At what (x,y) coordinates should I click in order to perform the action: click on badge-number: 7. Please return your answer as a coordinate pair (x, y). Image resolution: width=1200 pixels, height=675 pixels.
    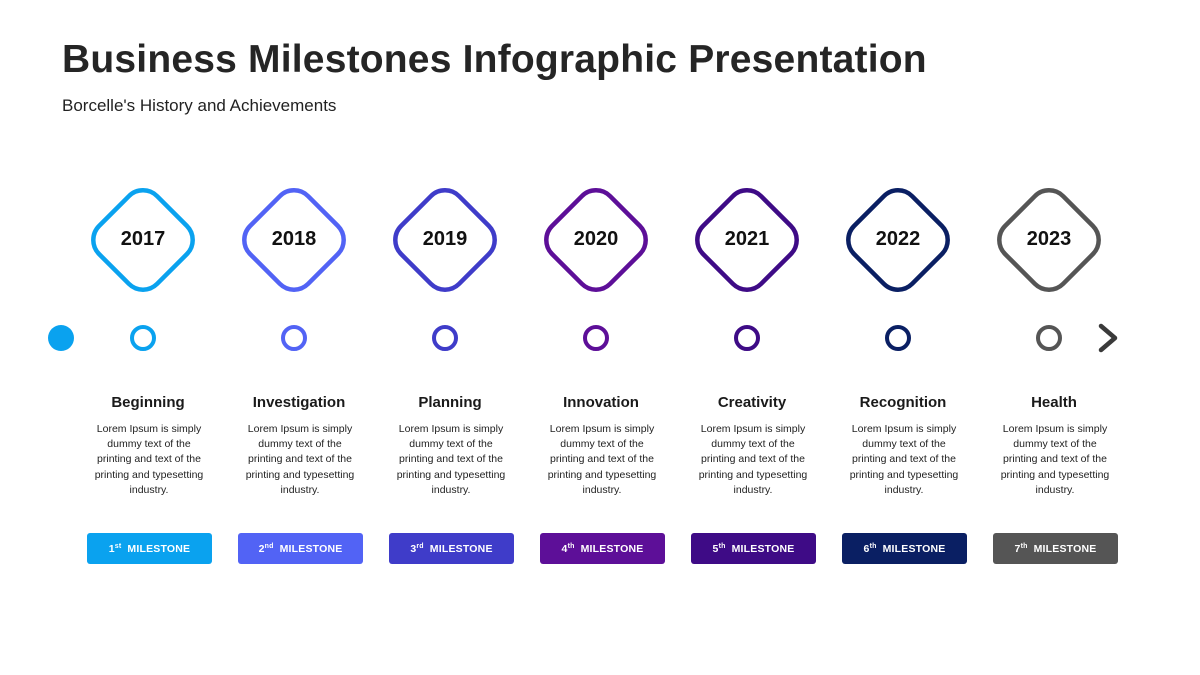
    Looking at the image, I should click on (1017, 548).